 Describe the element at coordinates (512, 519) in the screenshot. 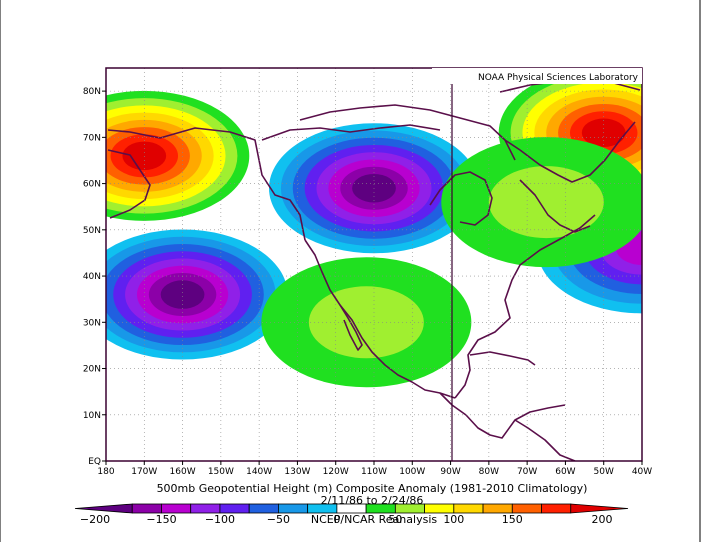

I see `colorbar-label: 150` at that location.